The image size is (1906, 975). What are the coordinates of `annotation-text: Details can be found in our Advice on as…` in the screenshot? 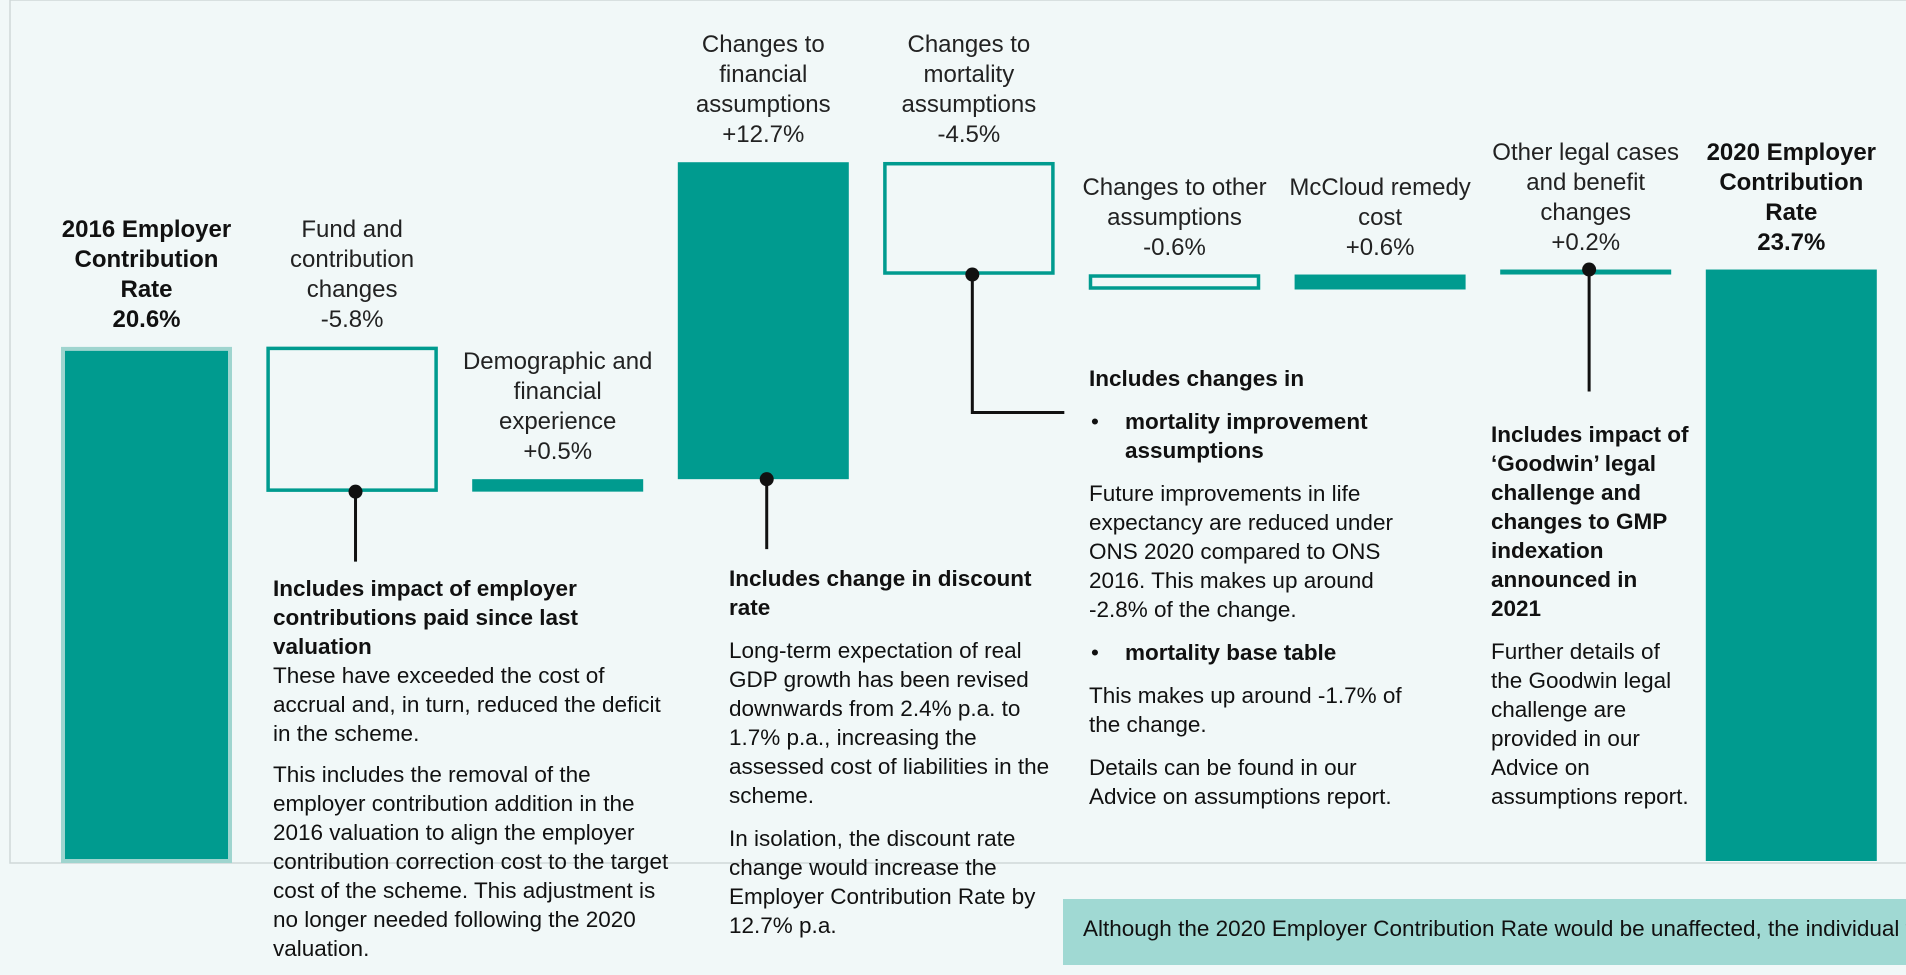 It's located at (1240, 782).